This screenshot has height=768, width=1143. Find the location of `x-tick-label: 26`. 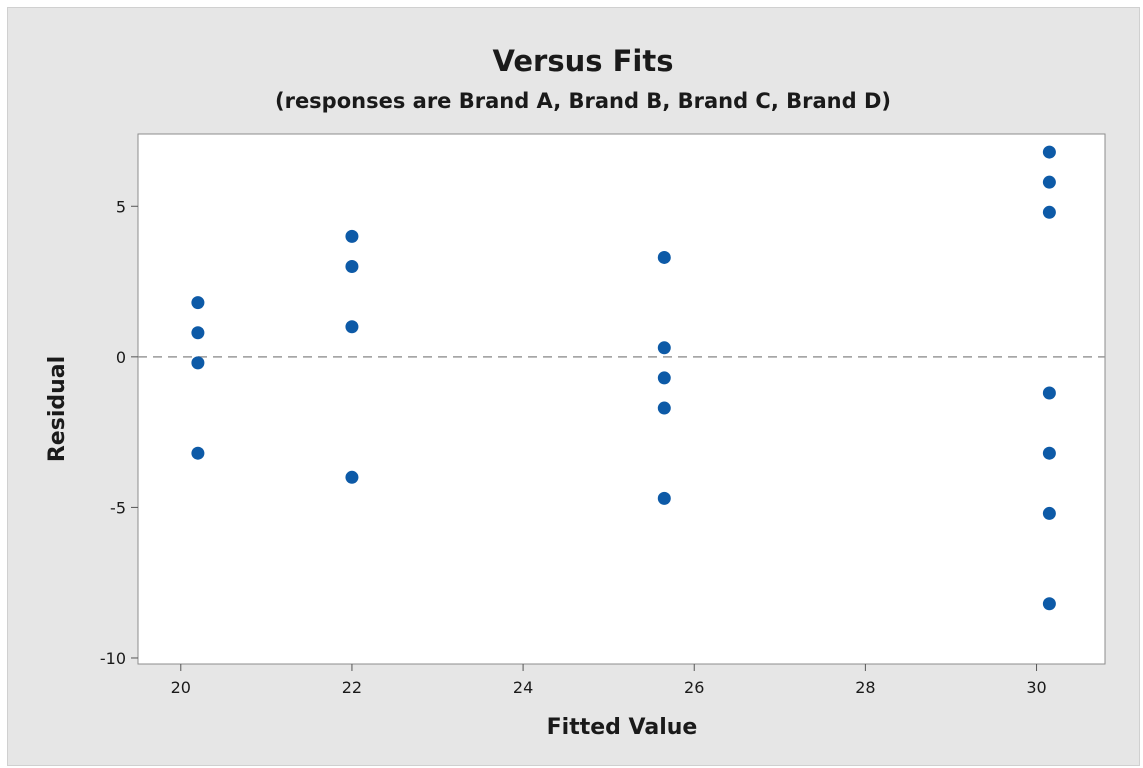

x-tick-label: 26 is located at coordinates (694, 687).